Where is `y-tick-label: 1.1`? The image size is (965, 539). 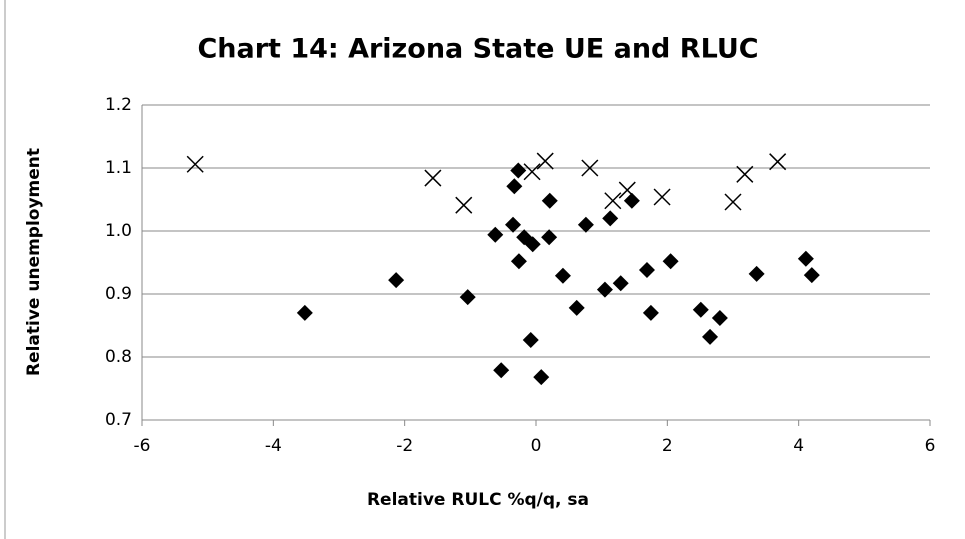
y-tick-label: 1.1 is located at coordinates (118, 168).